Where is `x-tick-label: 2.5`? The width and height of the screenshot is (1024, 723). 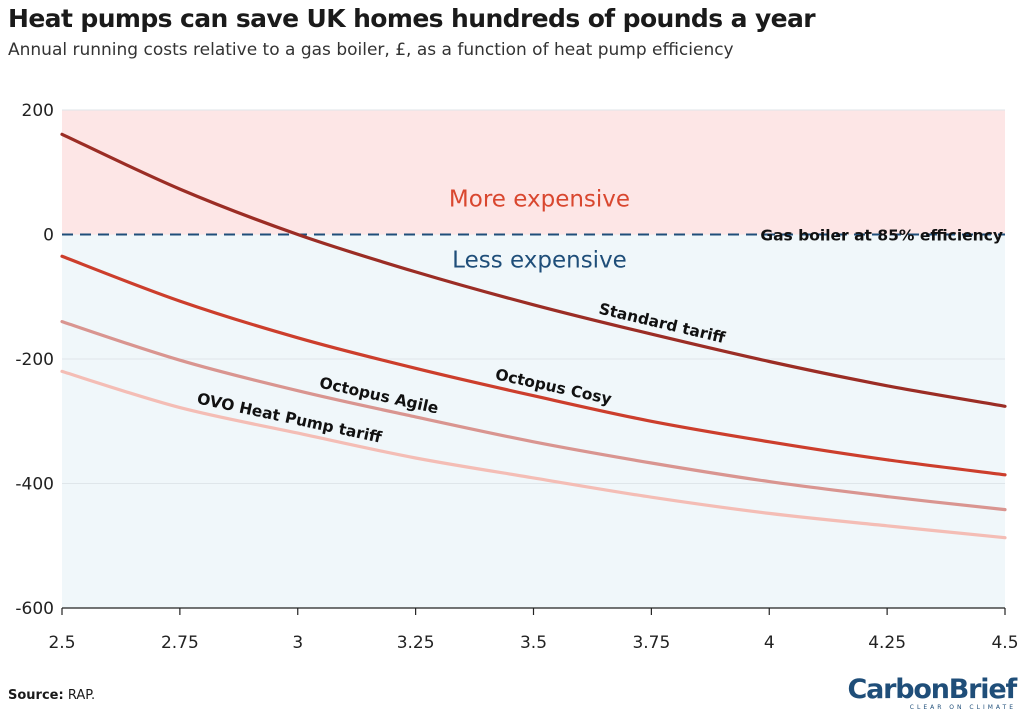
x-tick-label: 2.5 is located at coordinates (61, 643).